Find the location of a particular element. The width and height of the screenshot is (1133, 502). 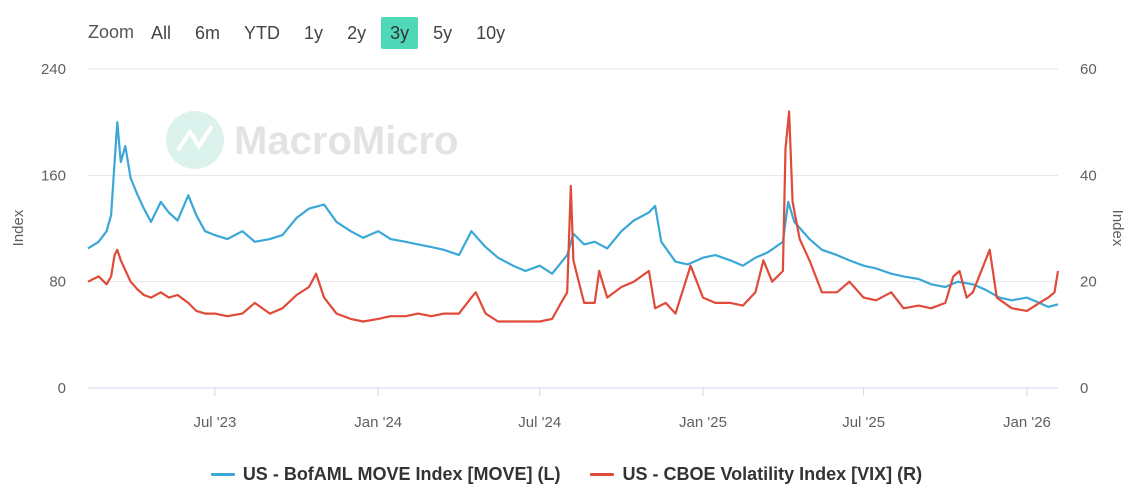

x-tick-label: Jul '23 is located at coordinates (214, 422).